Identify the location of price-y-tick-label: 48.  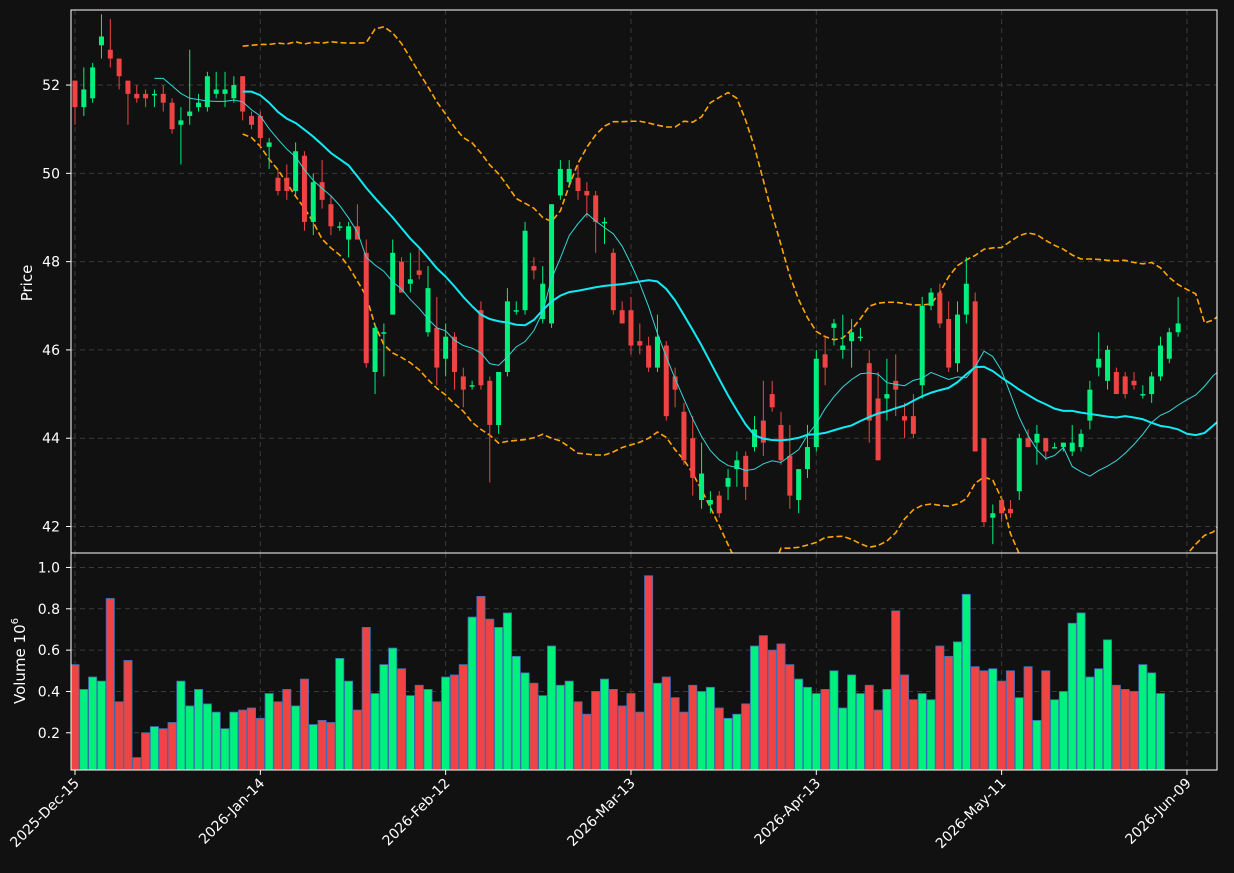
(51, 263).